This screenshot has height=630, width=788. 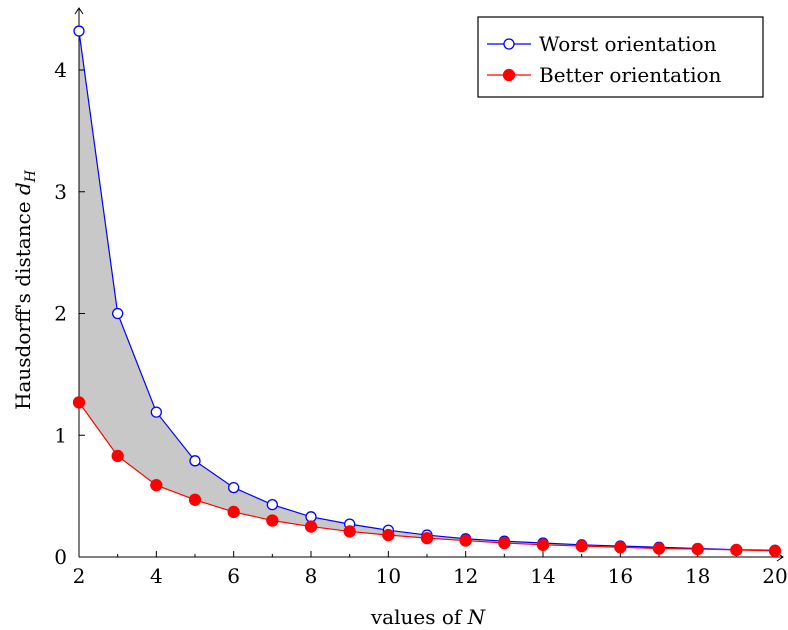 What do you see at coordinates (697, 576) in the screenshot?
I see `x-tick-label: 18` at bounding box center [697, 576].